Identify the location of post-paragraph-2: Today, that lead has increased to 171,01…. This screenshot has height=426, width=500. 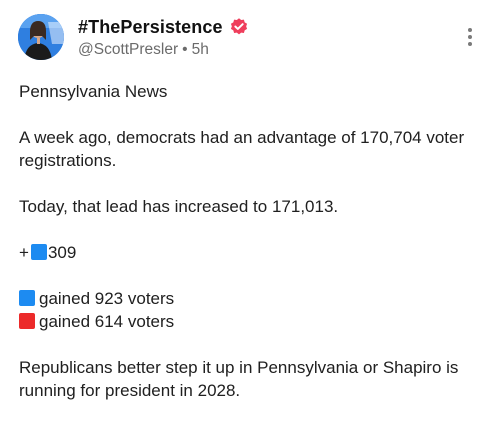
(179, 206).